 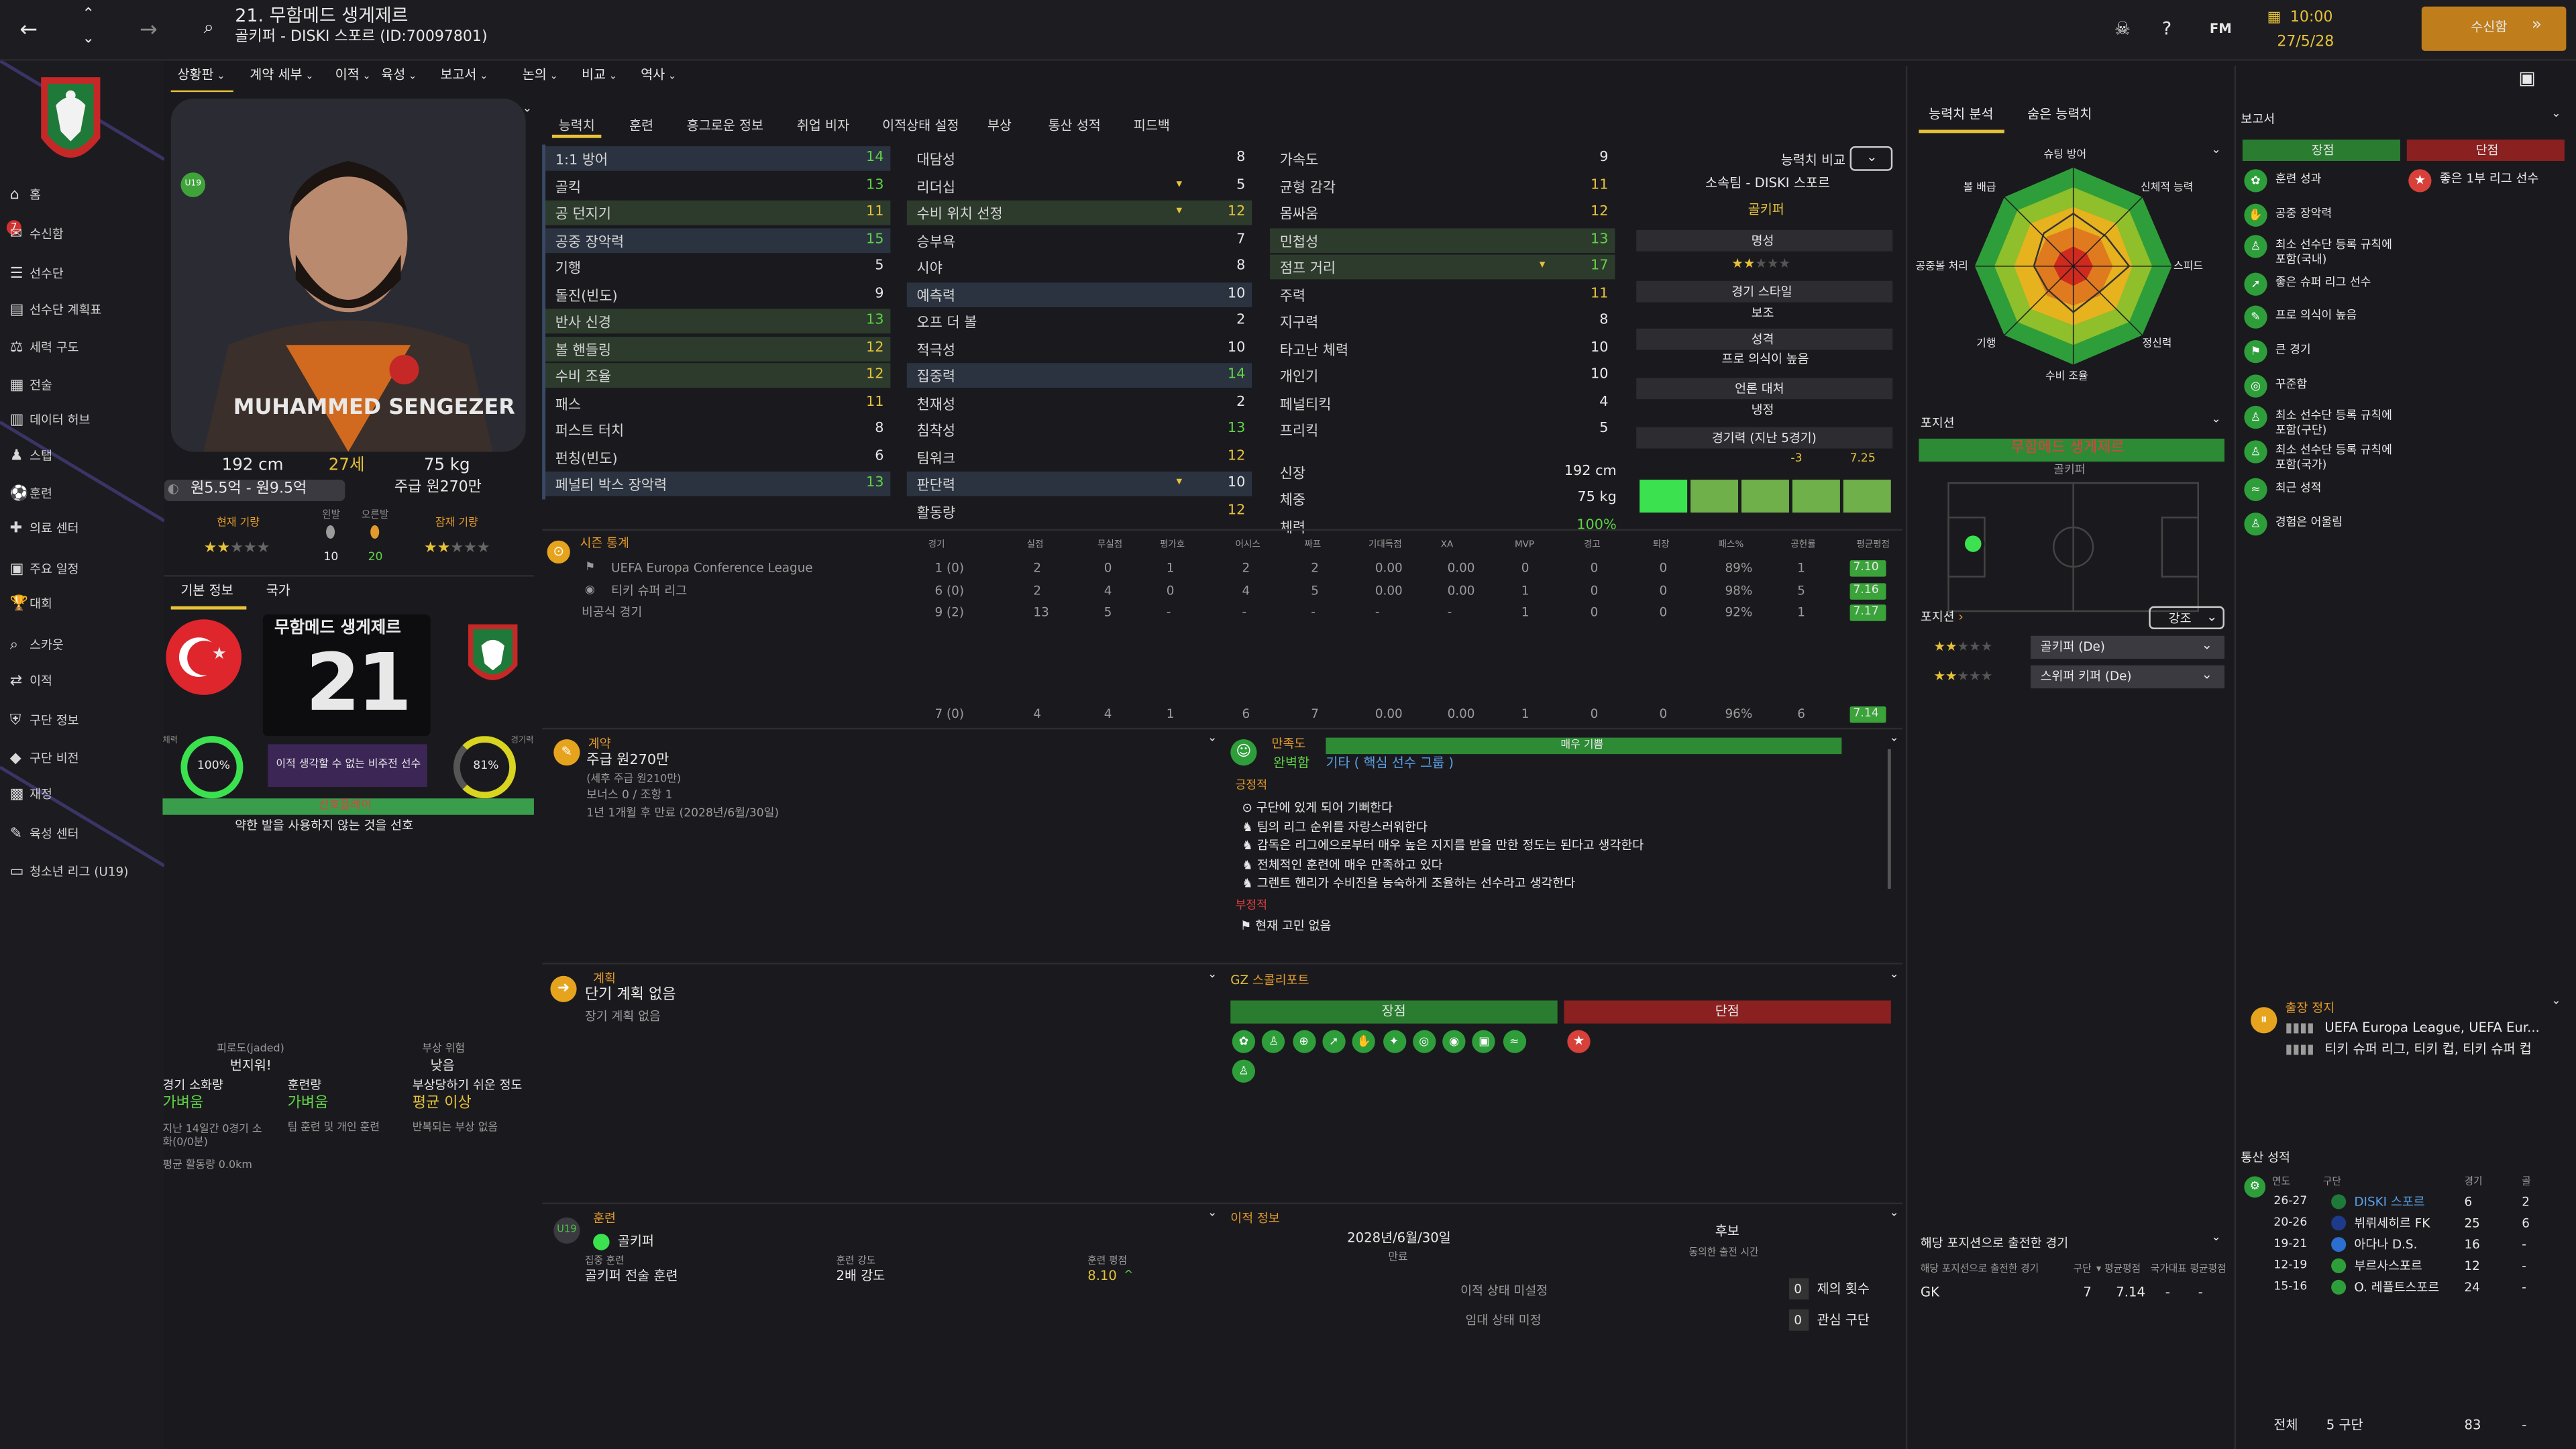 I want to click on scout-strength-icon: ◎, so click(x=1424, y=1041).